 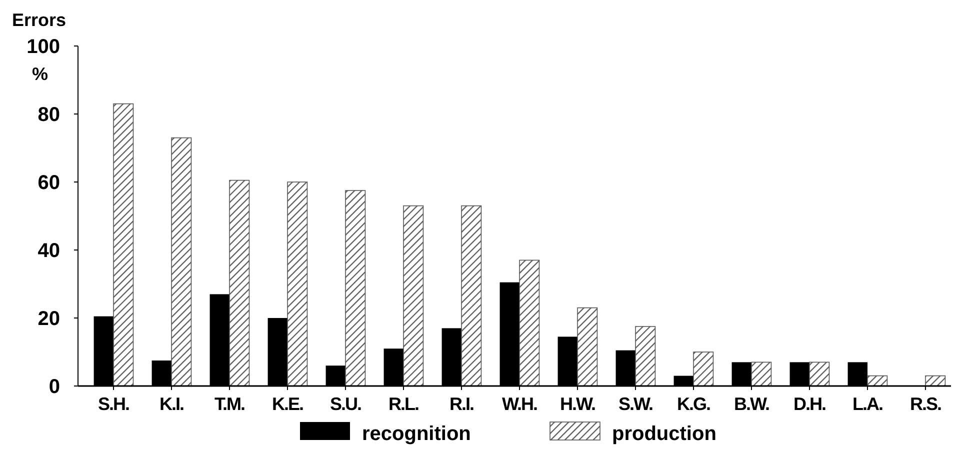 What do you see at coordinates (664, 434) in the screenshot?
I see `legend-label: production` at bounding box center [664, 434].